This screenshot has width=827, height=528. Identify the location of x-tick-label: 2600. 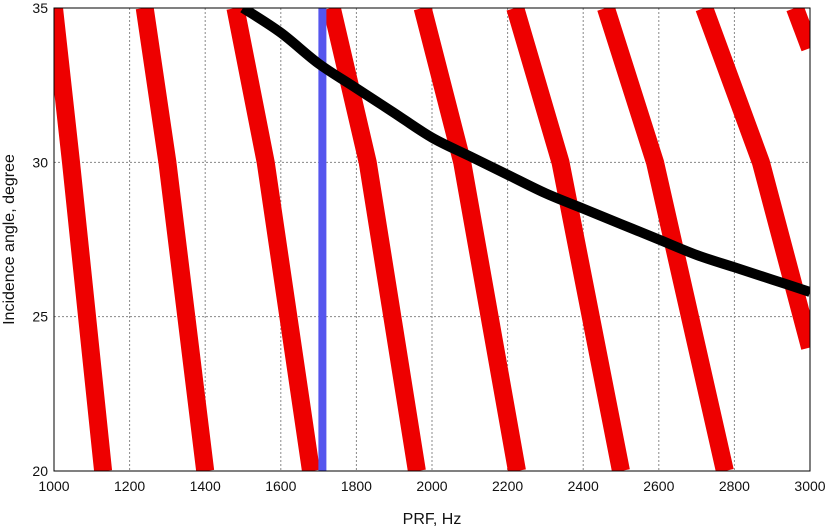
(658, 486).